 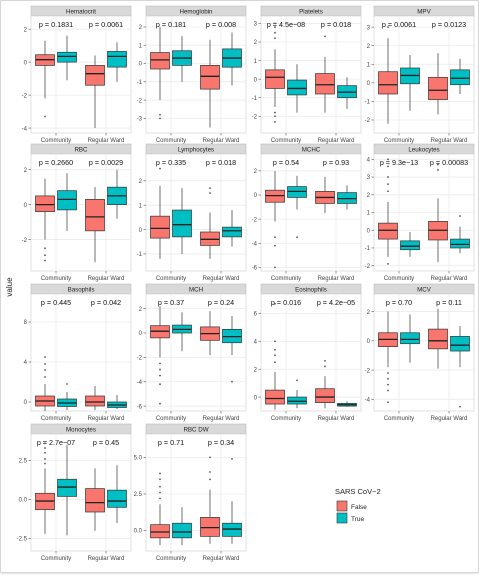 What do you see at coordinates (171, 302) in the screenshot?
I see `p-value-label: p = 0.37` at bounding box center [171, 302].